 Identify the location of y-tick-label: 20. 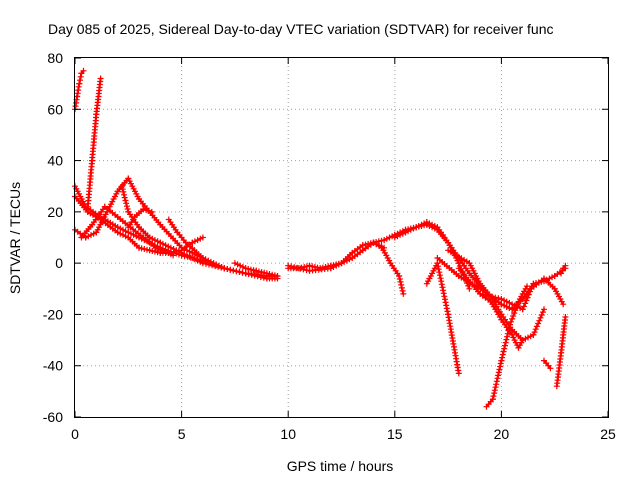
(55, 212).